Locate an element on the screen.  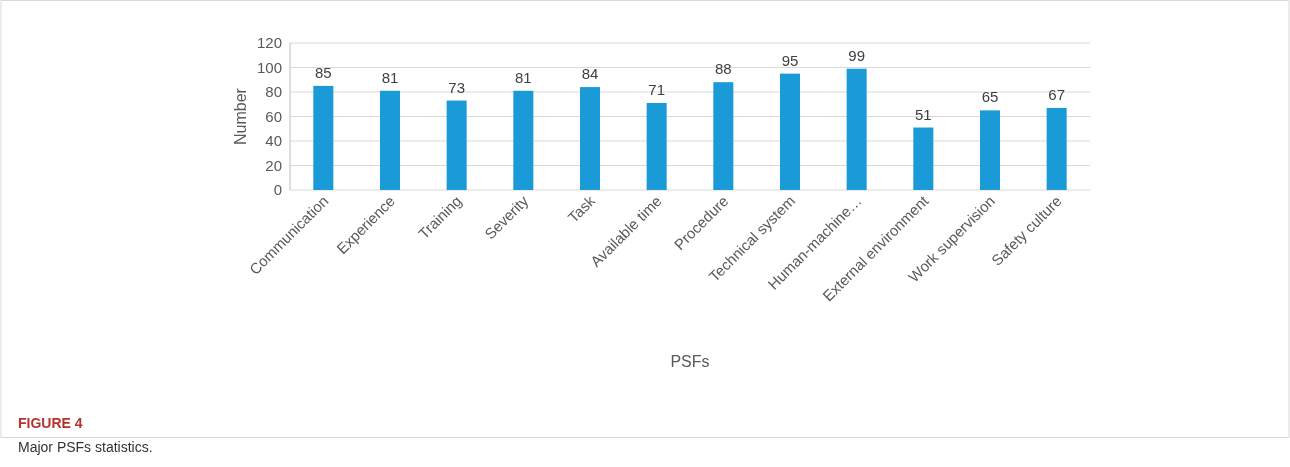
data-label: 51 is located at coordinates (923, 114).